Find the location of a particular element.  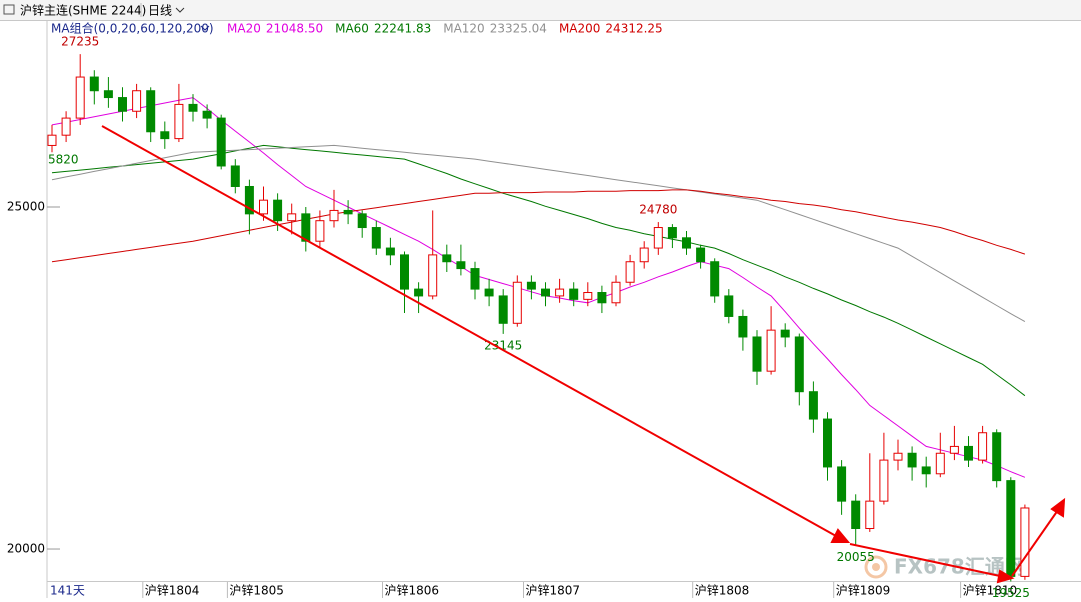

legend-value: 21048.50 is located at coordinates (294, 29).